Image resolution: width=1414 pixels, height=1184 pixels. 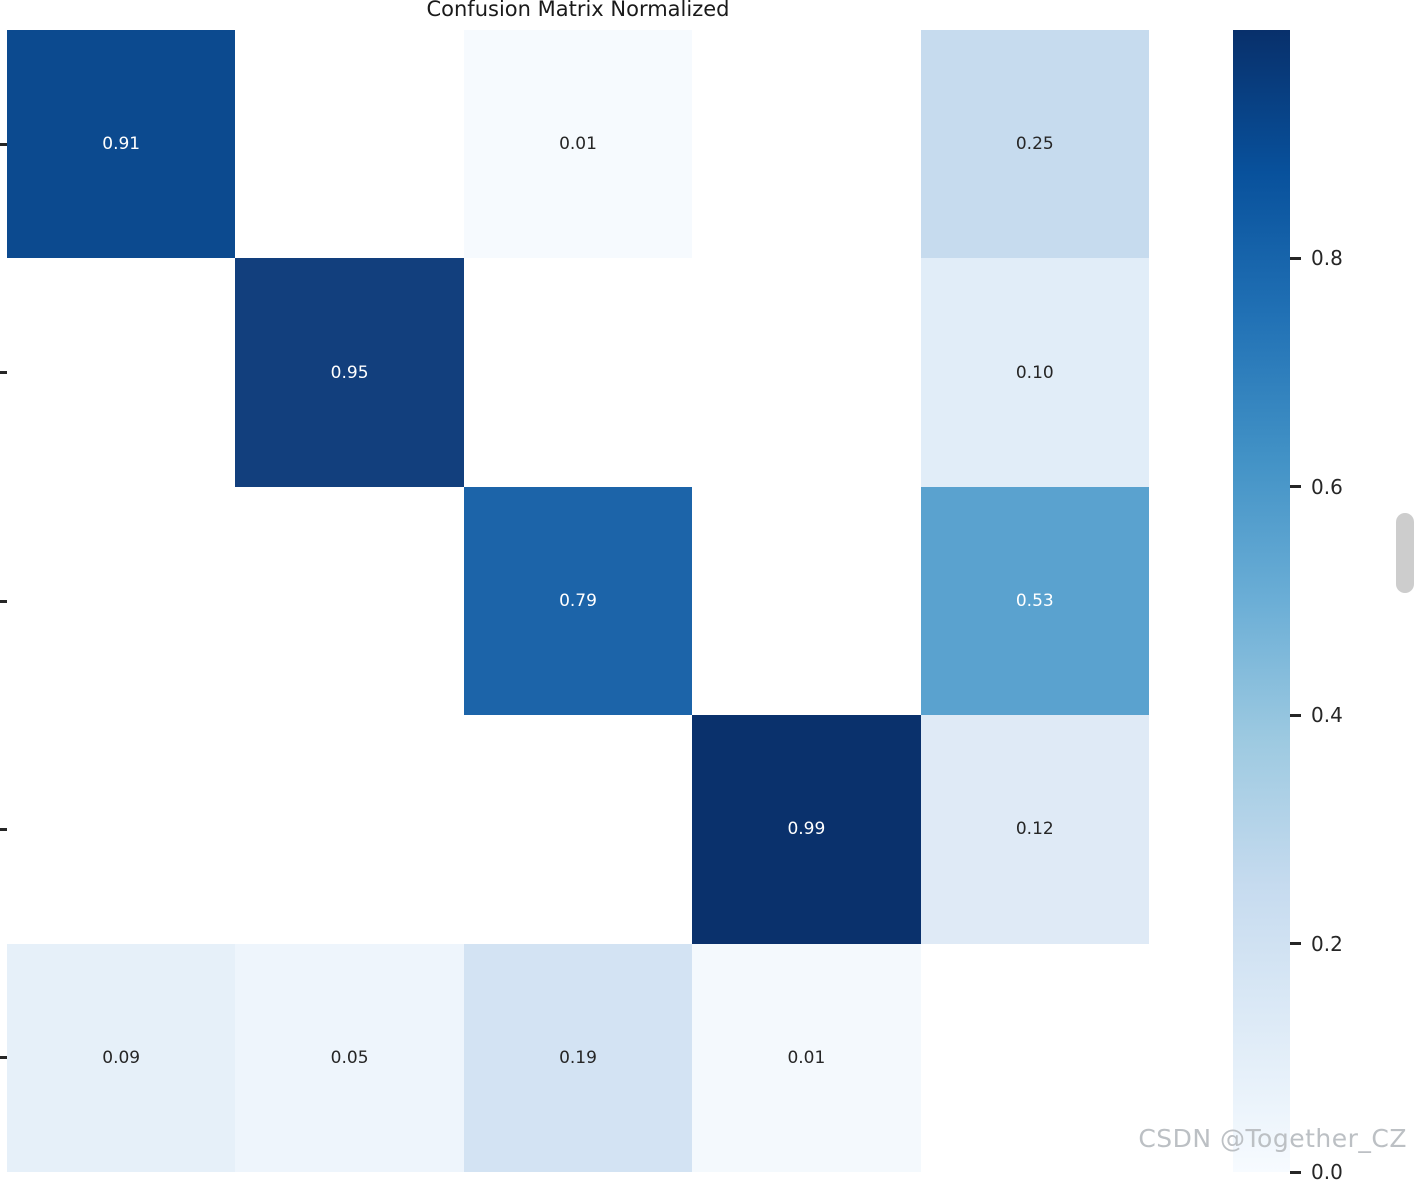 I want to click on scrollbar-thumb, so click(x=1405, y=553).